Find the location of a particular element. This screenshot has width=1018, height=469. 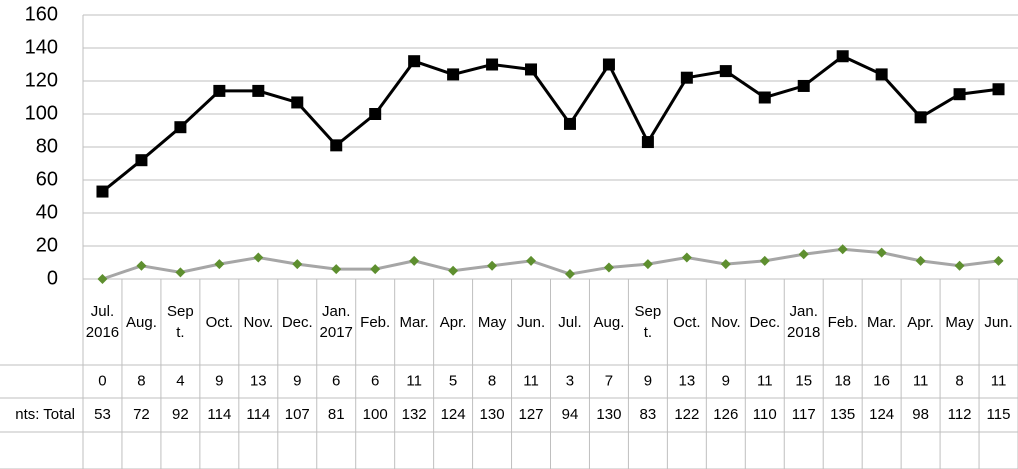

table-value: 98 is located at coordinates (920, 414).